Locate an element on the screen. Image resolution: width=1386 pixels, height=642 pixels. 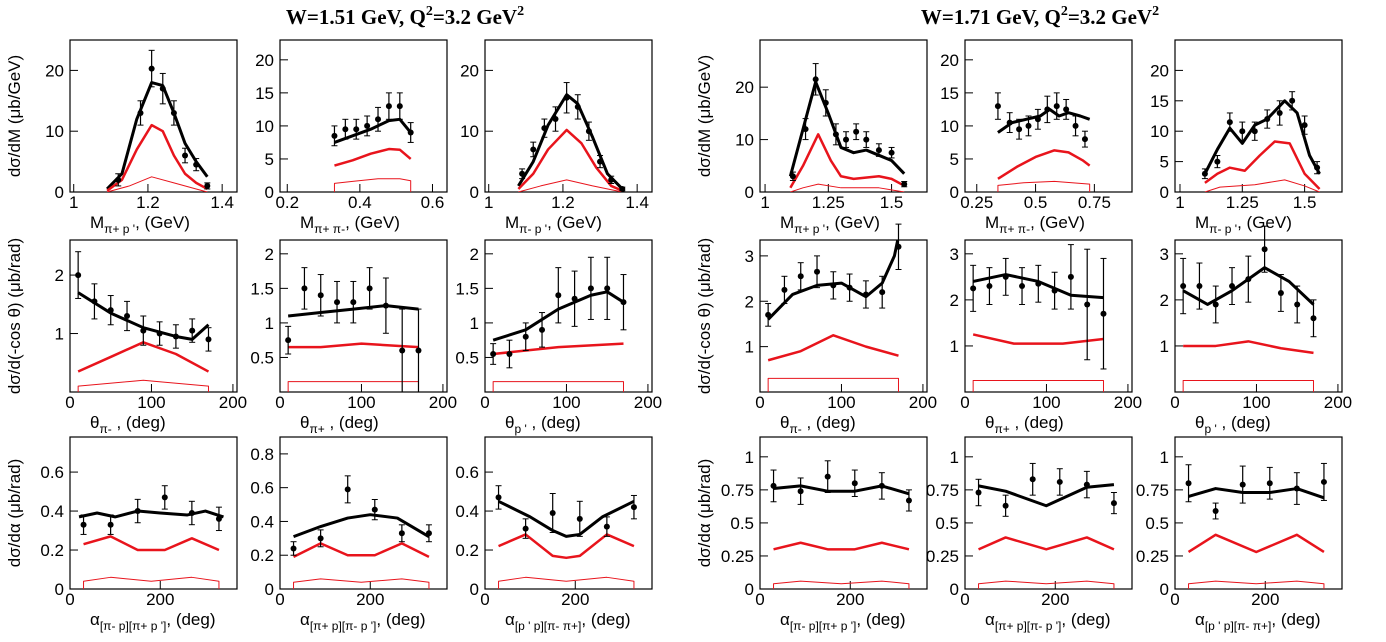
x-axis-label: Mπ+ p ', (GeV) is located at coordinates (140, 224).